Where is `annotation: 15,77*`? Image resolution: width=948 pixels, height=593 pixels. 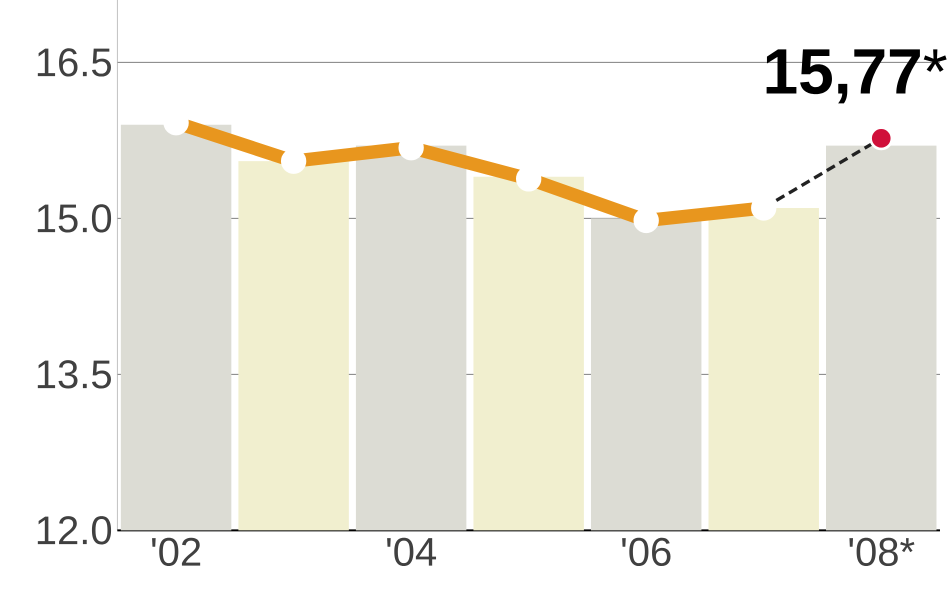
annotation: 15,77* is located at coordinates (856, 76).